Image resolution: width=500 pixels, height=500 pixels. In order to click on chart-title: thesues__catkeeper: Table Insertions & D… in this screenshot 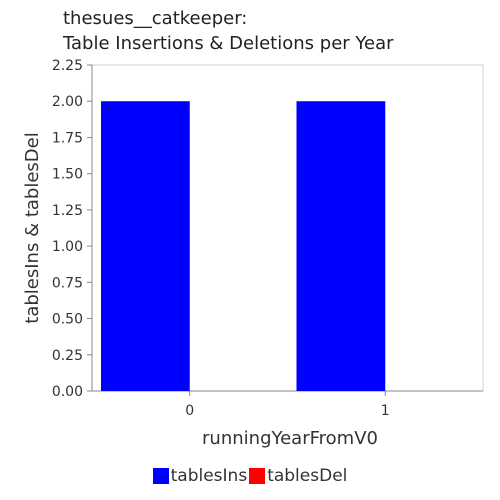, I will do `click(228, 31)`.